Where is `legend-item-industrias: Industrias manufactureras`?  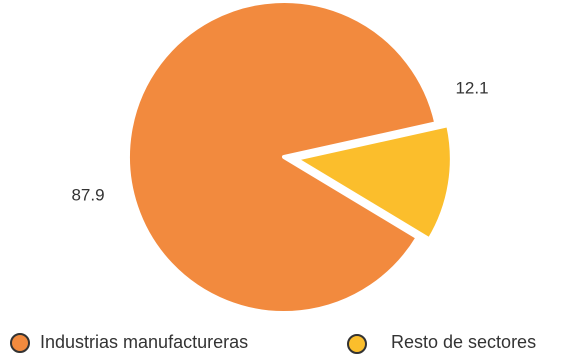 legend-item-industrias: Industrias manufactureras is located at coordinates (129, 342).